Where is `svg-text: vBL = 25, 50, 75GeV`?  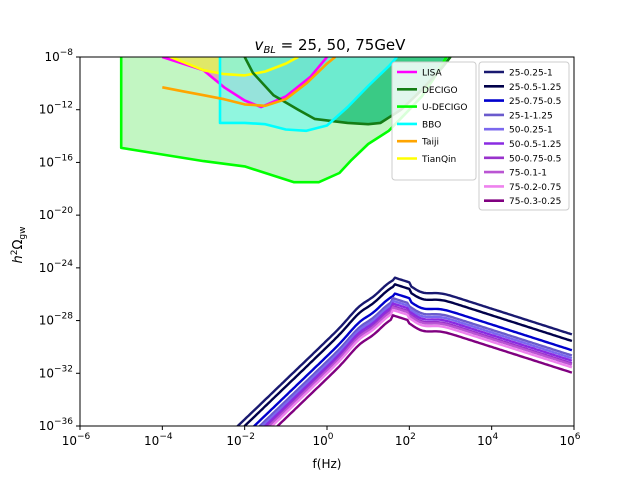
svg-text: vBL = 25, 50, 75GeV is located at coordinates (331, 46).